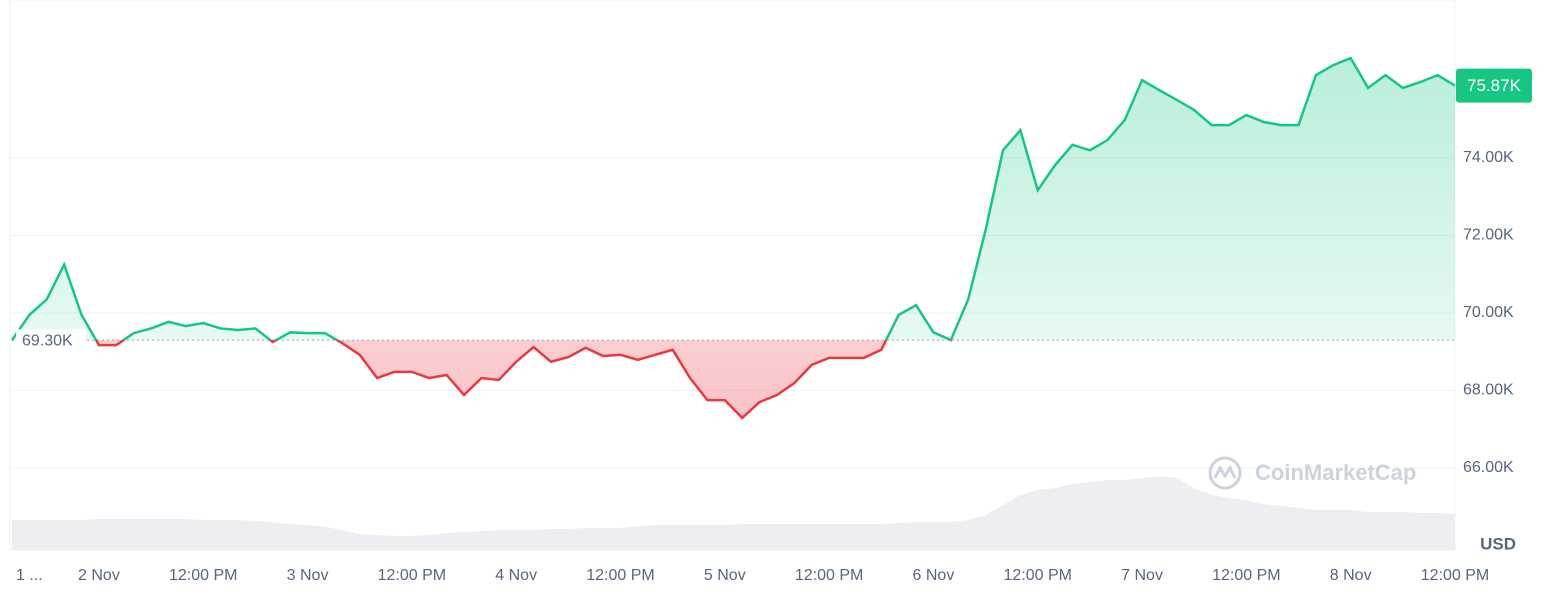  I want to click on y-tick-label: 72.00K, so click(1488, 235).